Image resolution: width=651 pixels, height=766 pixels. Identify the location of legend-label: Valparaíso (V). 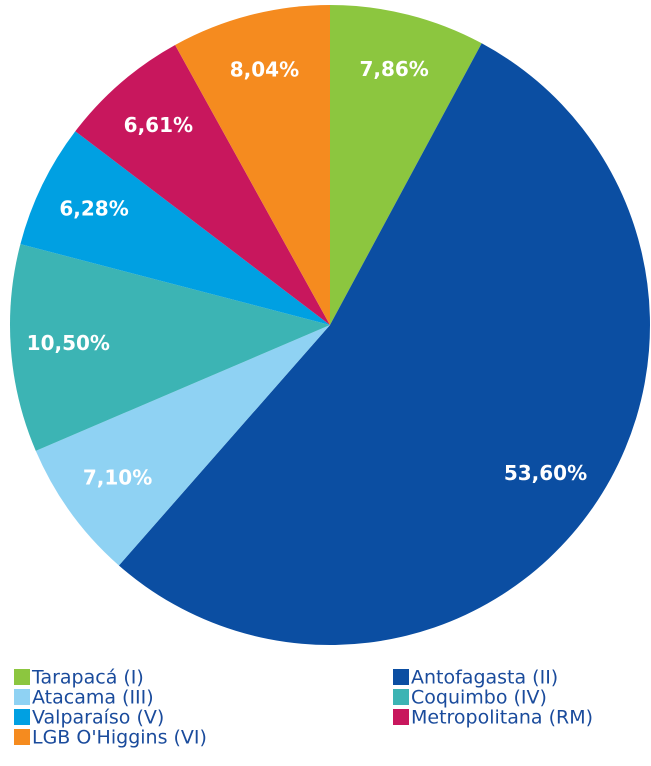
(98, 718).